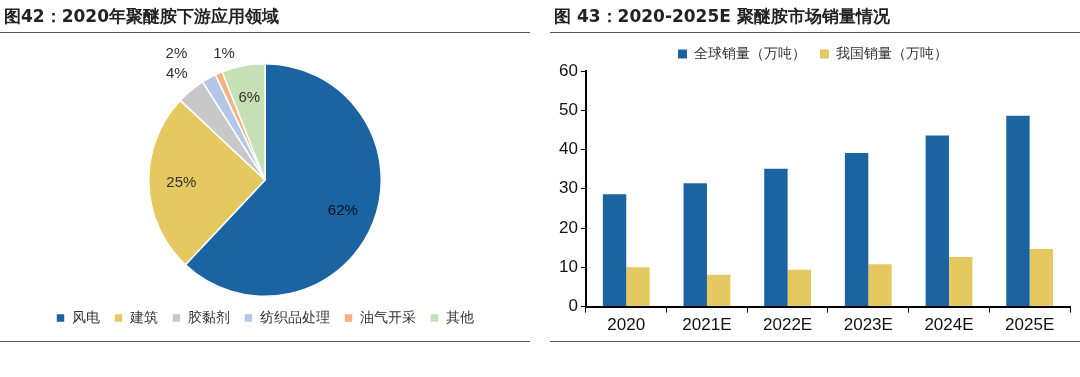  I want to click on data-label: 62%, so click(342, 209).